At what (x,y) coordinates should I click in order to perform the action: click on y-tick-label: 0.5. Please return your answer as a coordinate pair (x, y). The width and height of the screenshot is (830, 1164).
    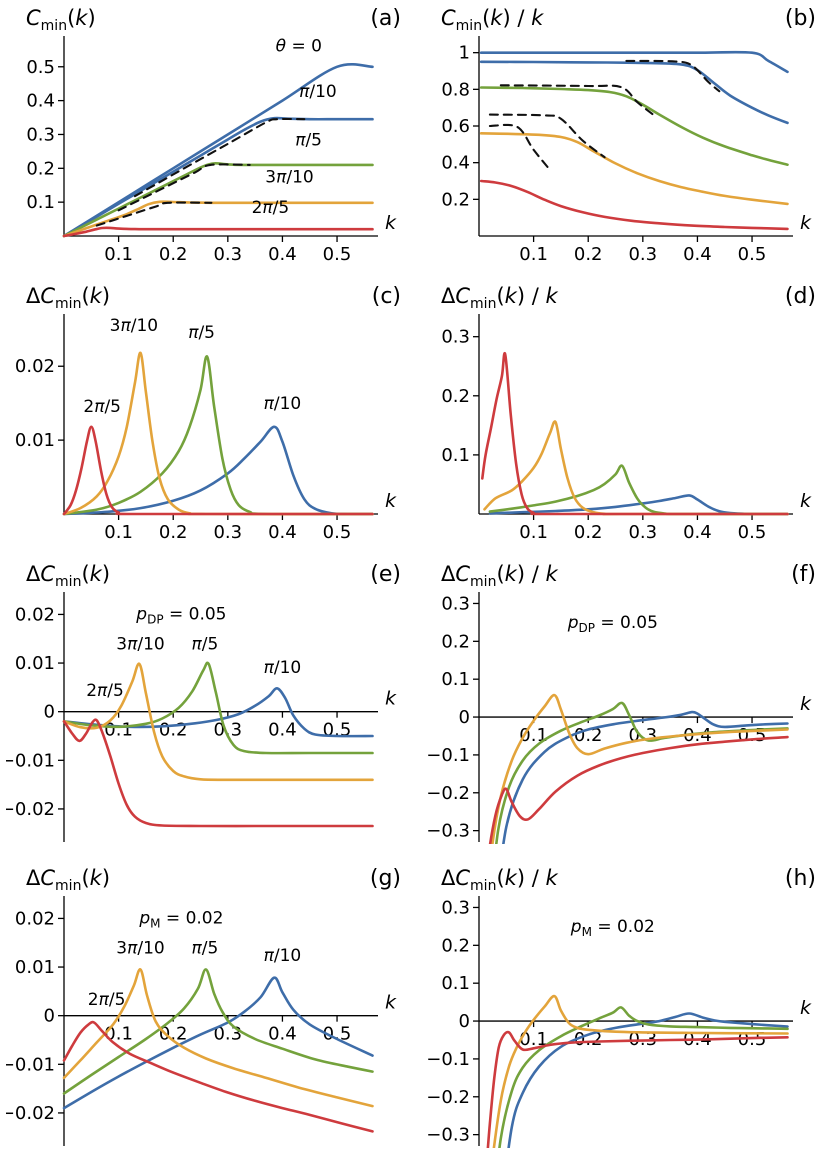
    Looking at the image, I should click on (40, 67).